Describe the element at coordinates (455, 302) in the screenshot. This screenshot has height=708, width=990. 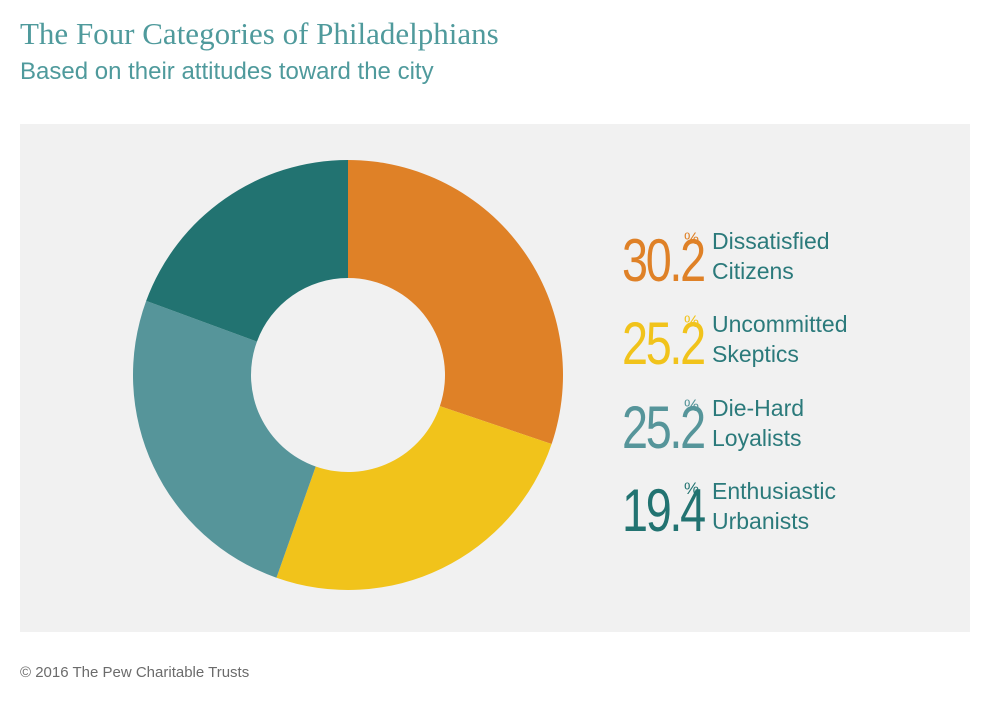
I see `donut-slice-dissatisfied-citizens` at that location.